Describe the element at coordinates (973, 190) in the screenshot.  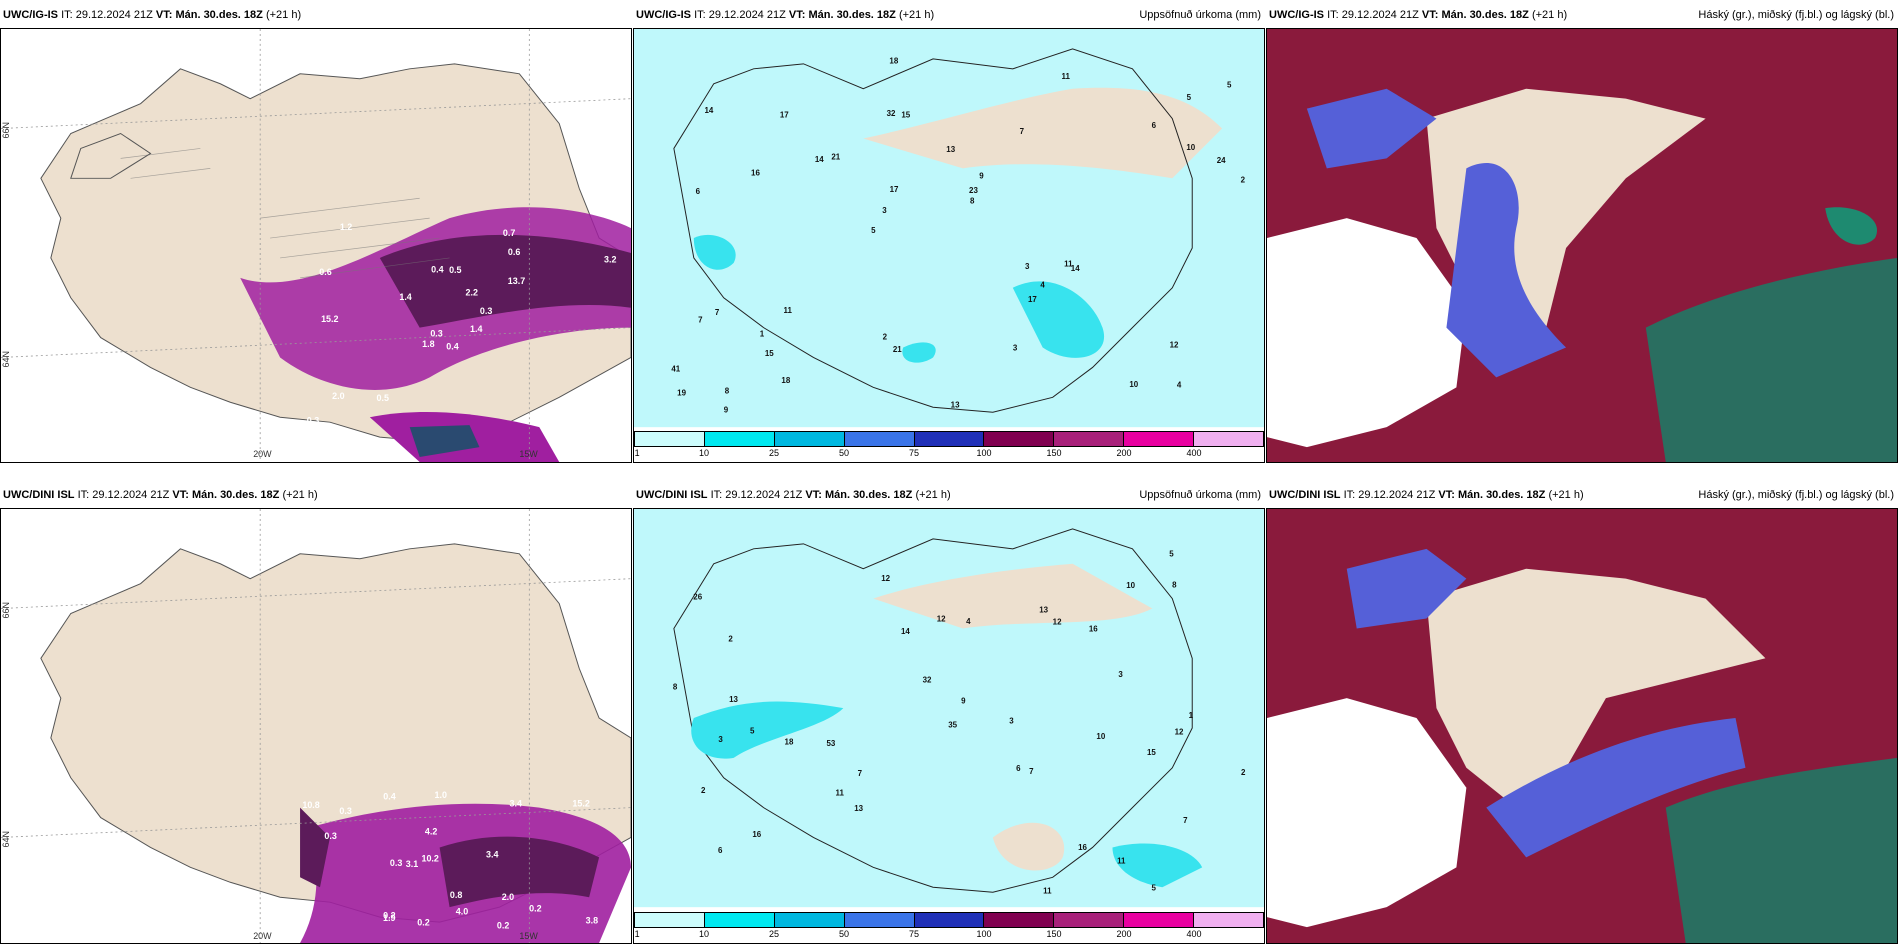
I see `value-label: 23` at that location.